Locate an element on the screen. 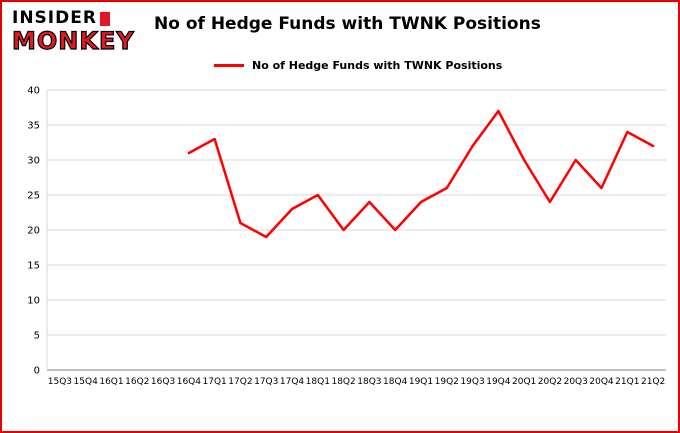 This screenshot has width=680, height=433. insider-monkey-logo: INSIDER MONKEY is located at coordinates (73, 32).